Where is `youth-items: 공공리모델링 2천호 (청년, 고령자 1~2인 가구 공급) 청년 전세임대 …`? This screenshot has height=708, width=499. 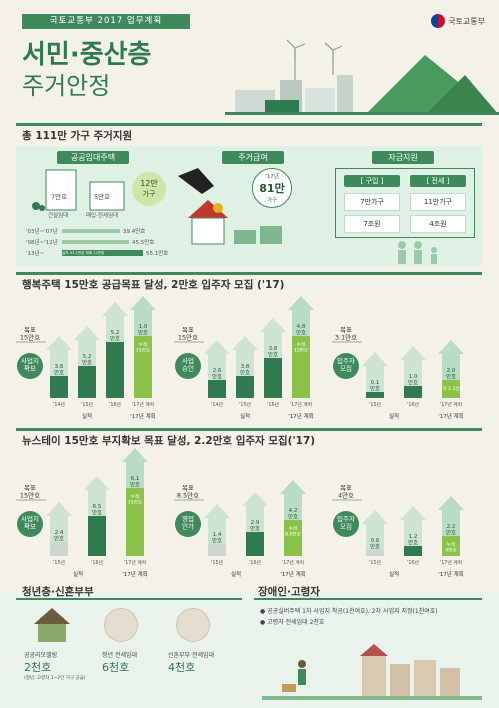 youth-items: 공공리모델링 2천호 (청년, 고령자 1~2인 가구 공급) 청년 전세임대 … is located at coordinates (129, 654).